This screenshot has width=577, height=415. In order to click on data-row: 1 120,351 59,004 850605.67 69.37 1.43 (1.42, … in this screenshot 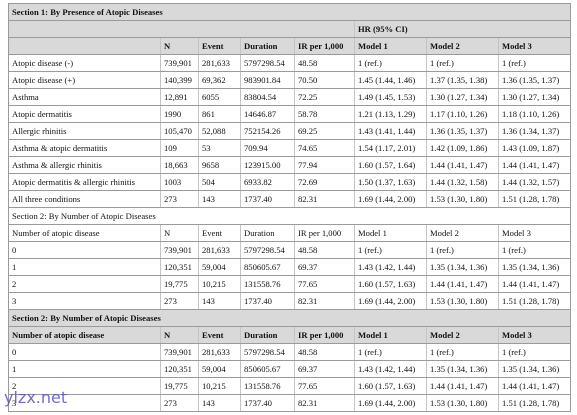, I will do `click(289, 369)`.